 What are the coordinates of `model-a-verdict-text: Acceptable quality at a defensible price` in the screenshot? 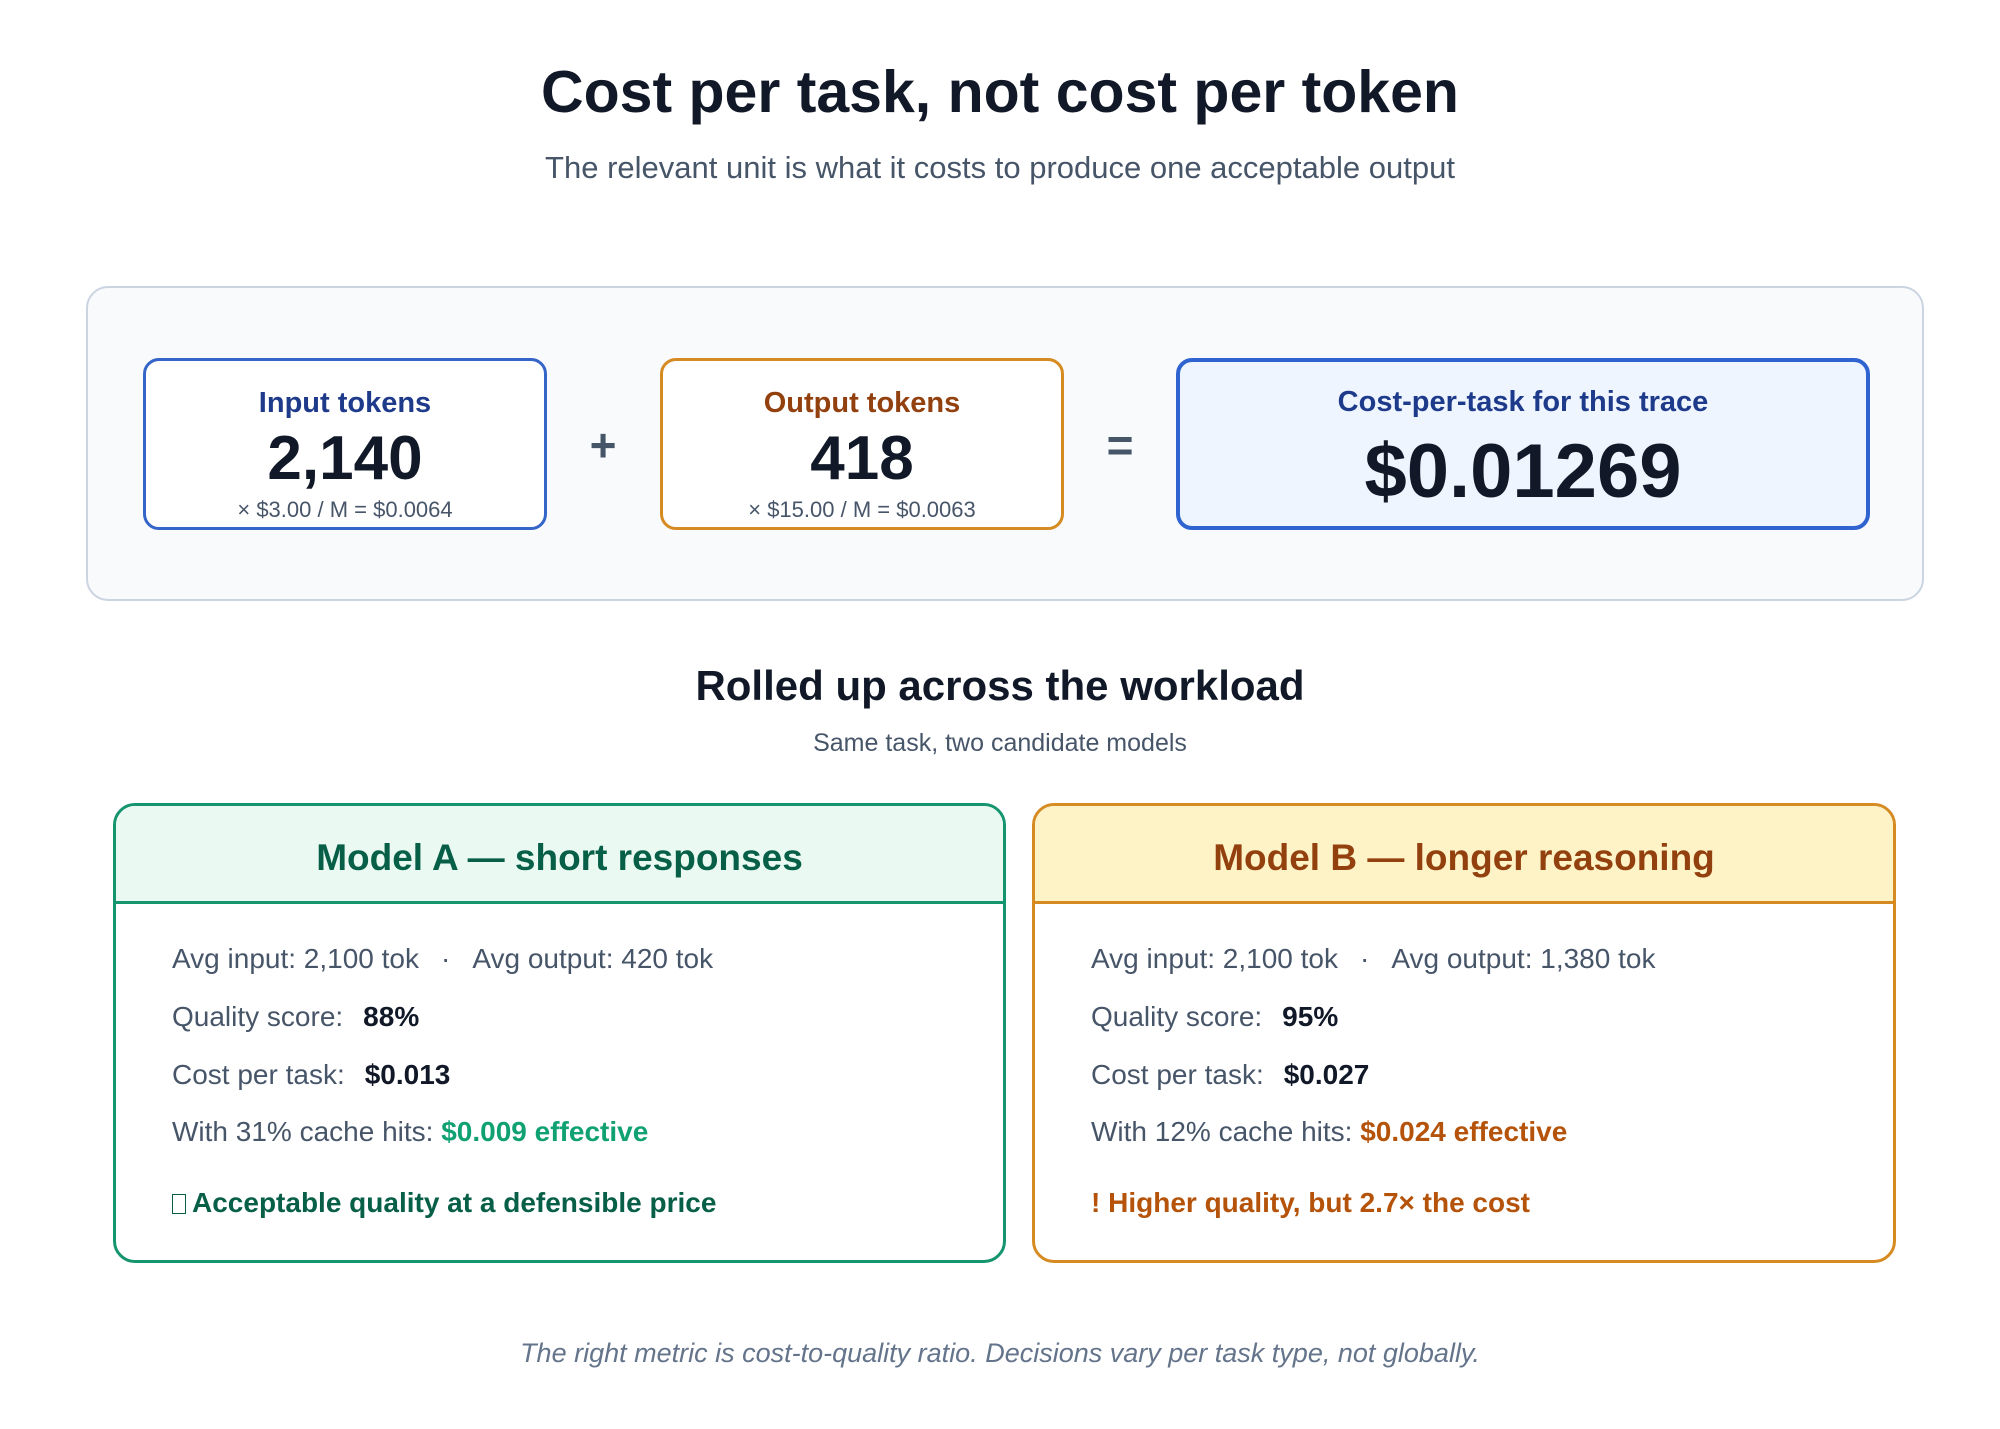 It's located at (454, 1202).